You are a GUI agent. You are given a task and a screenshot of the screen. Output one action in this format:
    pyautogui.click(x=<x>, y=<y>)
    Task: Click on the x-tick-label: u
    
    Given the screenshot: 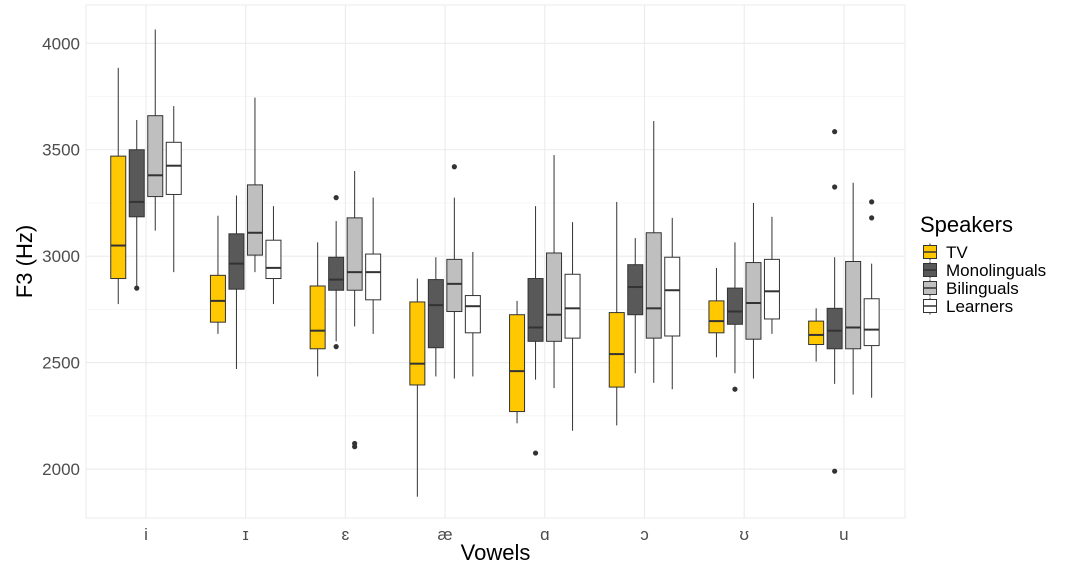 What is the action you would take?
    pyautogui.click(x=843, y=534)
    